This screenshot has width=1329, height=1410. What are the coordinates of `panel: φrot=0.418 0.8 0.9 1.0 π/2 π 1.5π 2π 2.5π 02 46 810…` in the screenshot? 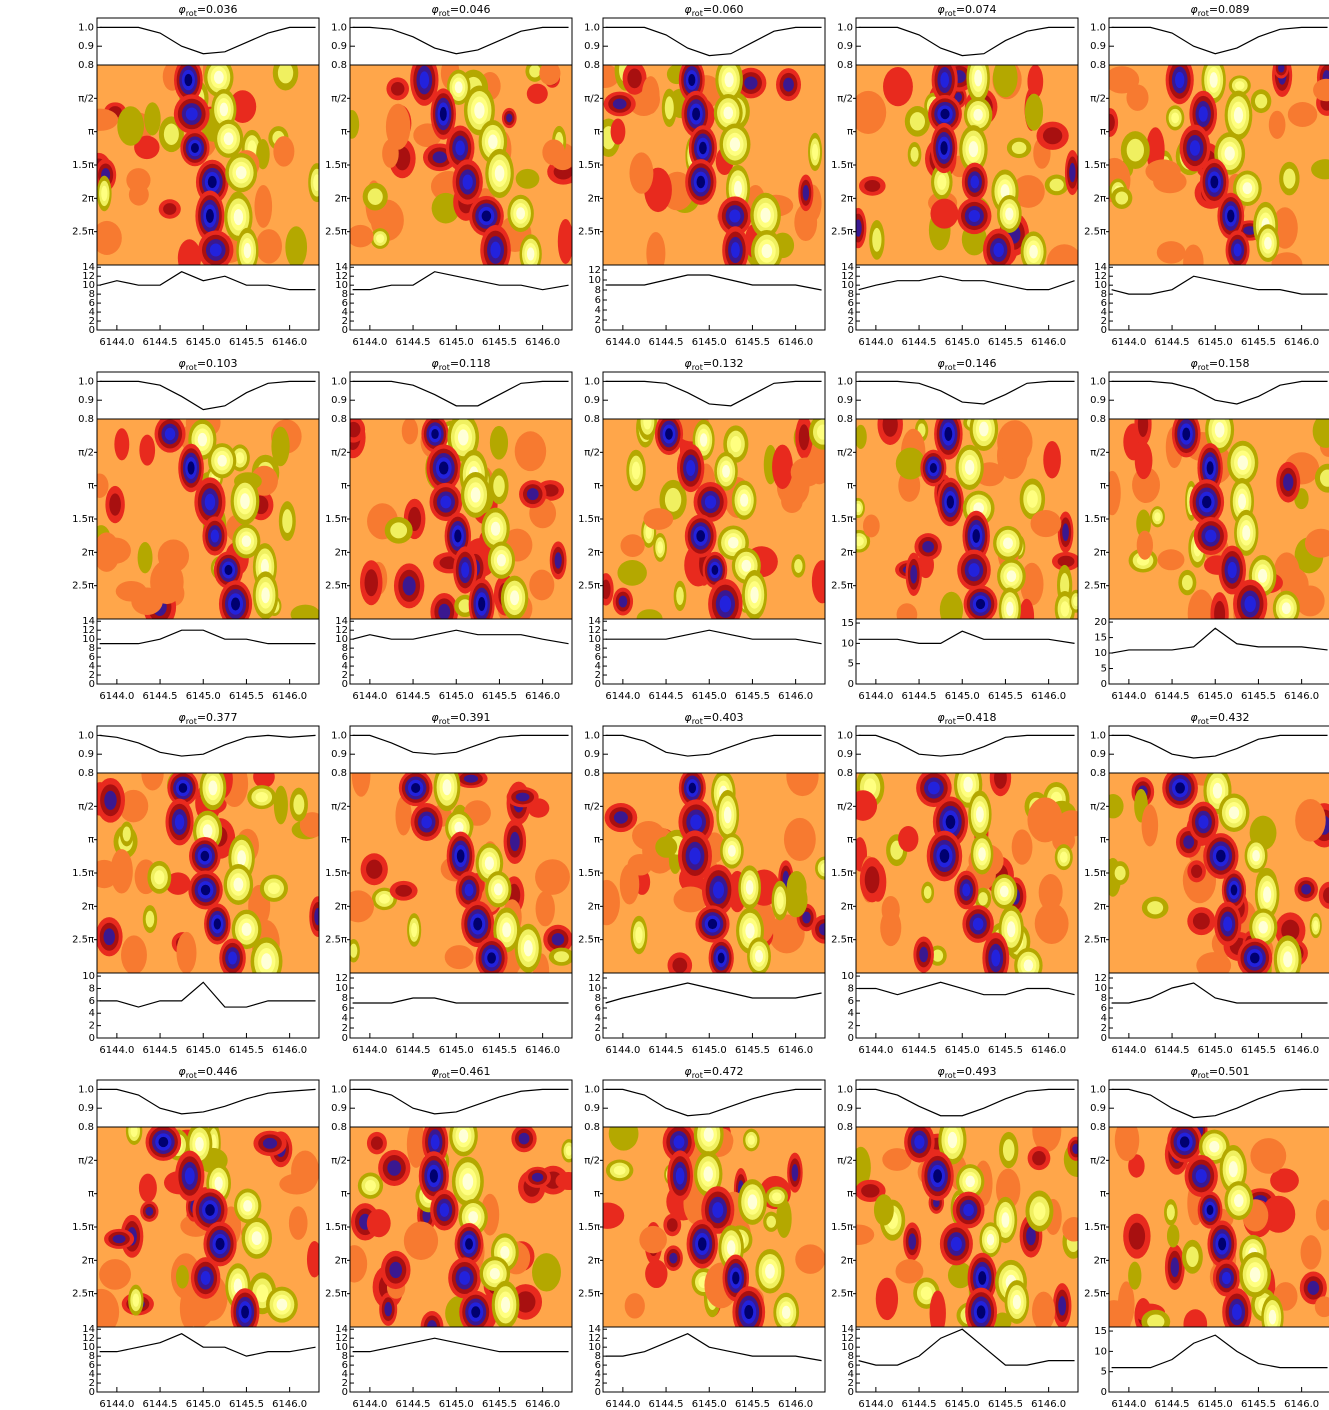 It's located at (955, 883).